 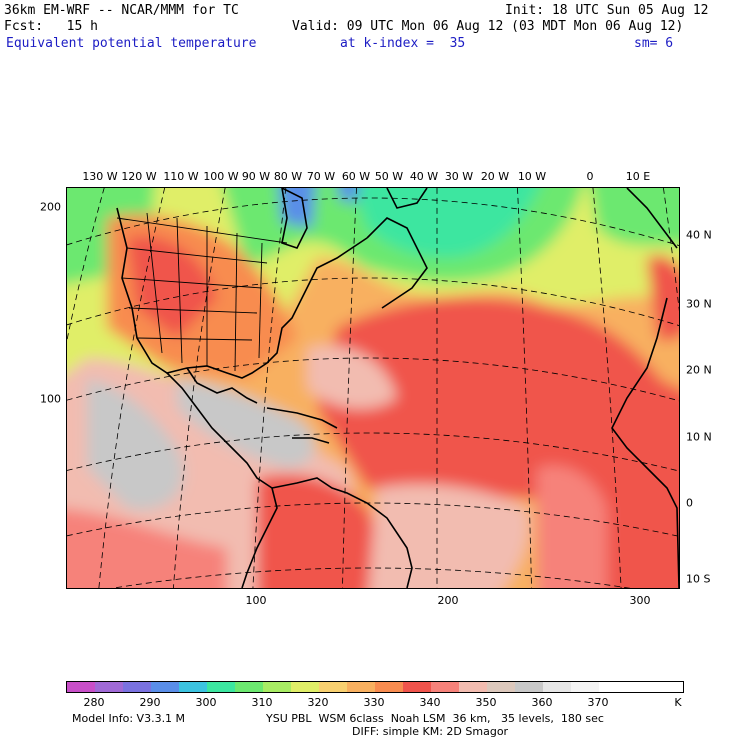 I want to click on latitude-label: 30 N, so click(x=699, y=304).